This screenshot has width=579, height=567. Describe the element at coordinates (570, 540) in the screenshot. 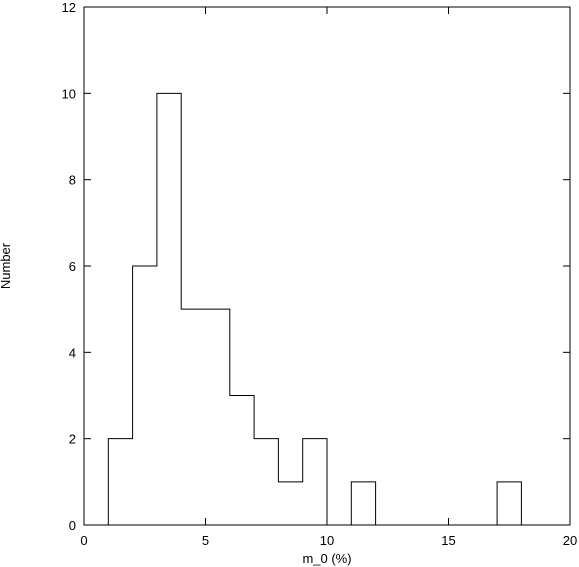

I see `x-tick-label: 20` at that location.